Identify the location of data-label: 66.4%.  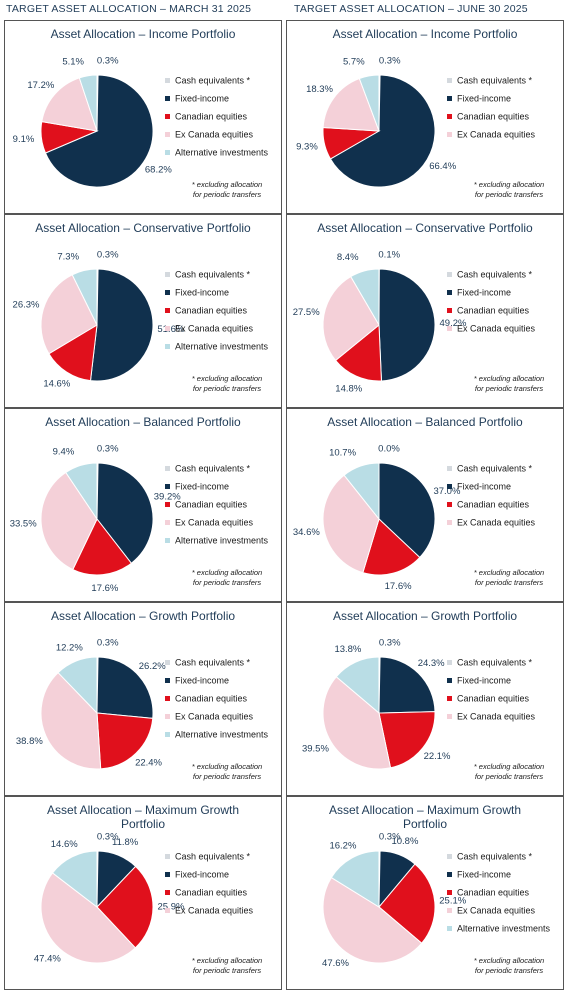
(442, 166).